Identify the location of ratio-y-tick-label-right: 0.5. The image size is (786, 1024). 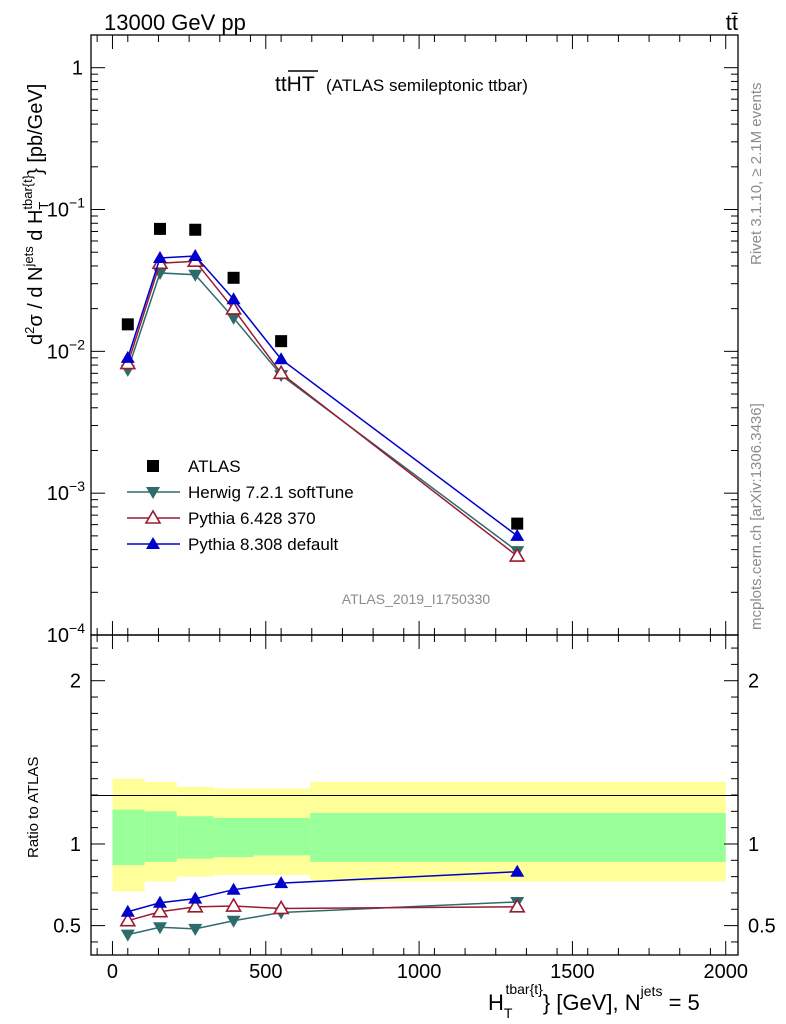
(762, 927).